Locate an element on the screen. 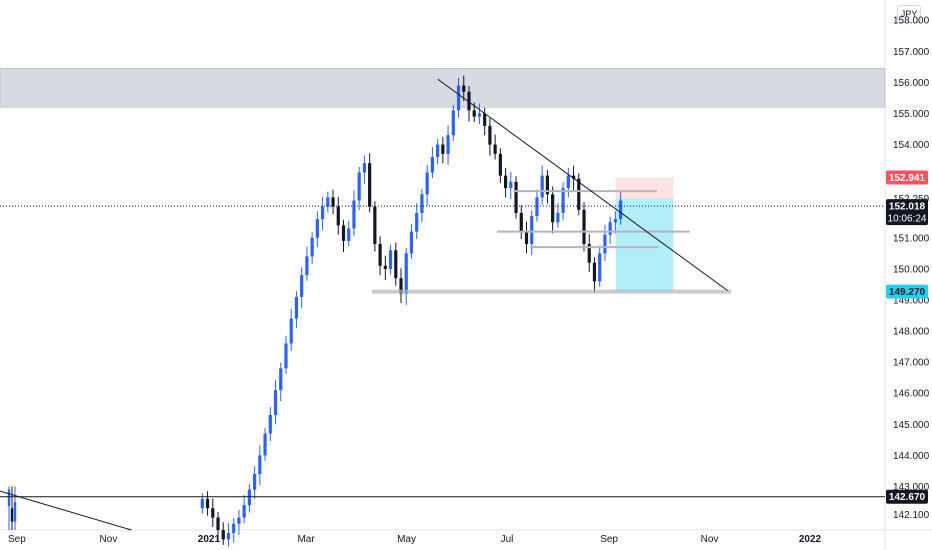 The height and width of the screenshot is (550, 932). price-tick-label: 148.000 is located at coordinates (911, 332).